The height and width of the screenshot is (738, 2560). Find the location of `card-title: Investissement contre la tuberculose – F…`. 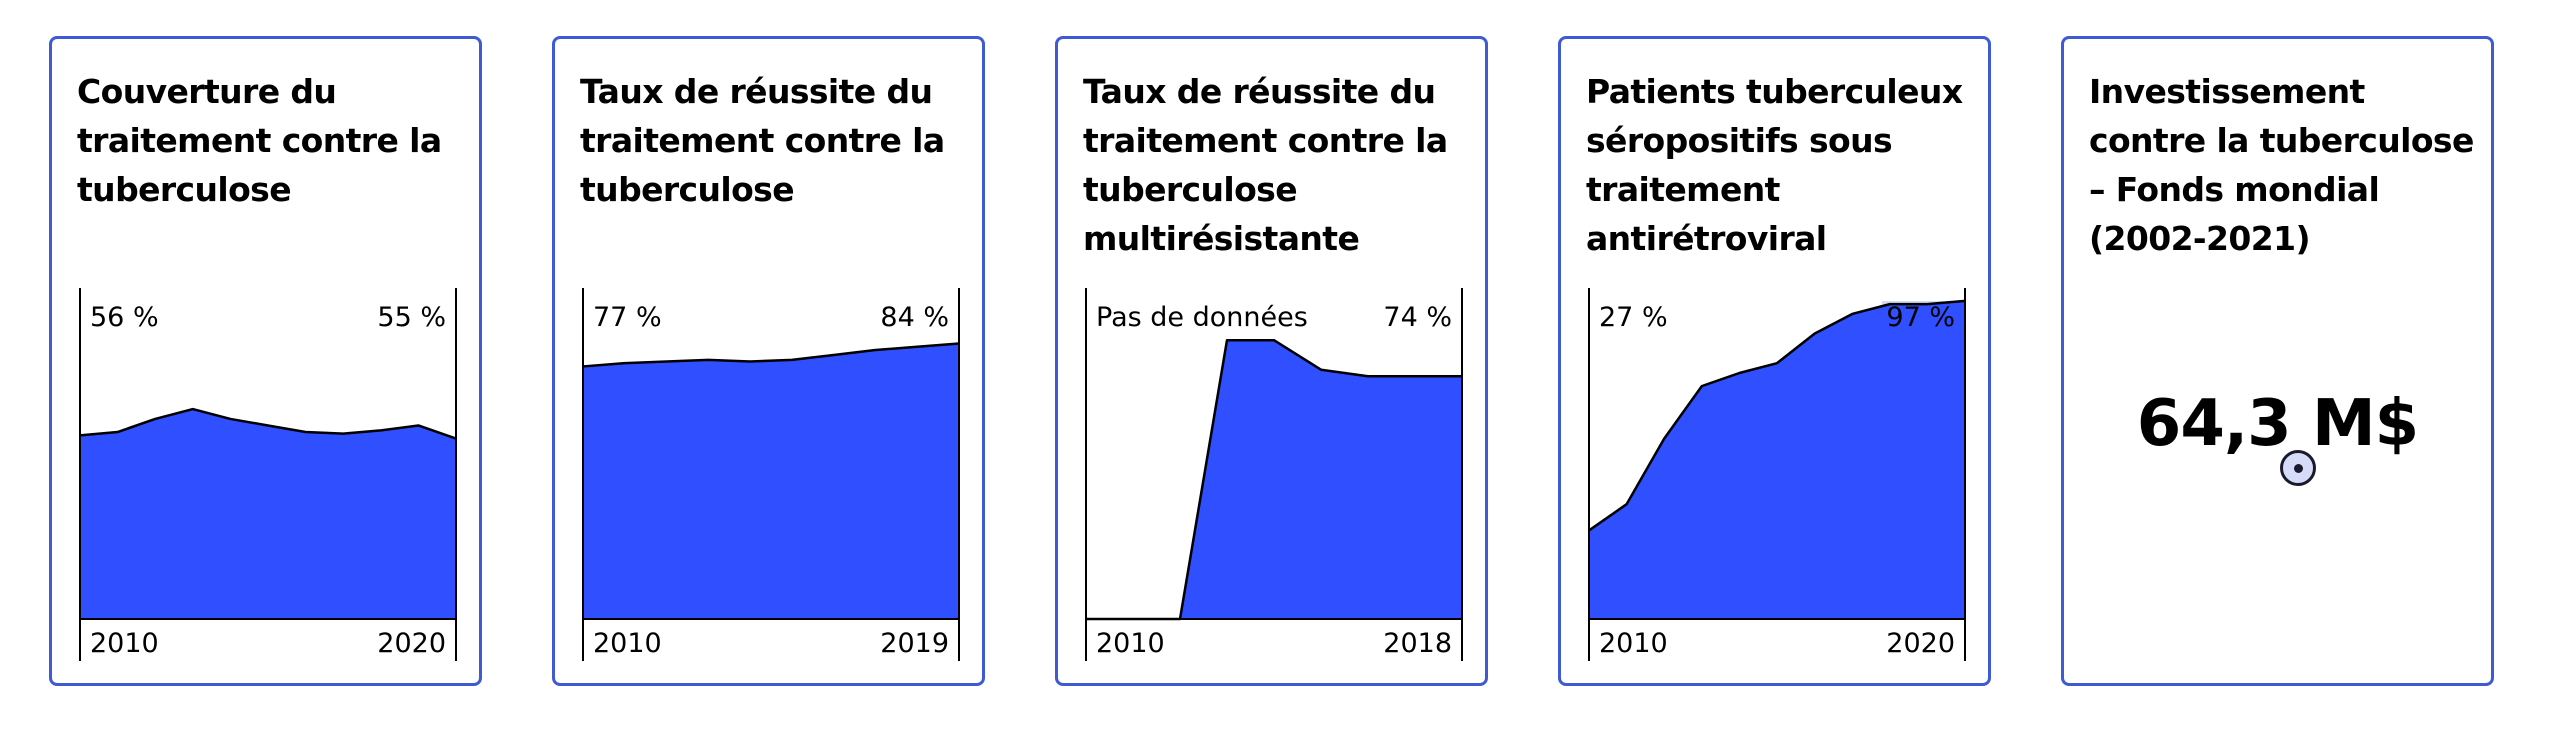

card-title: Investissement contre la tuberculose – F… is located at coordinates (2281, 165).